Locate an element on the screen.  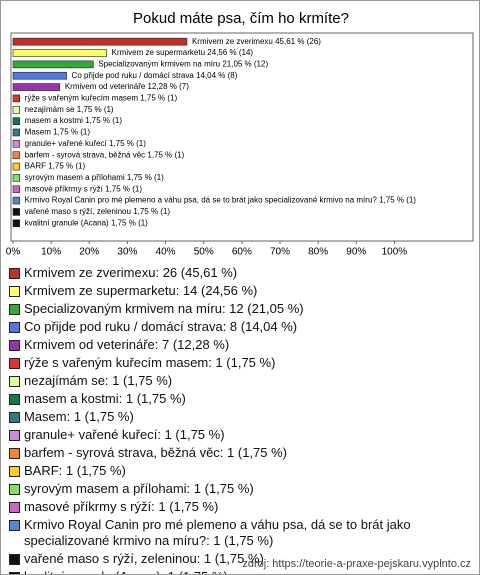
x-tick-label: 70% is located at coordinates (280, 252).